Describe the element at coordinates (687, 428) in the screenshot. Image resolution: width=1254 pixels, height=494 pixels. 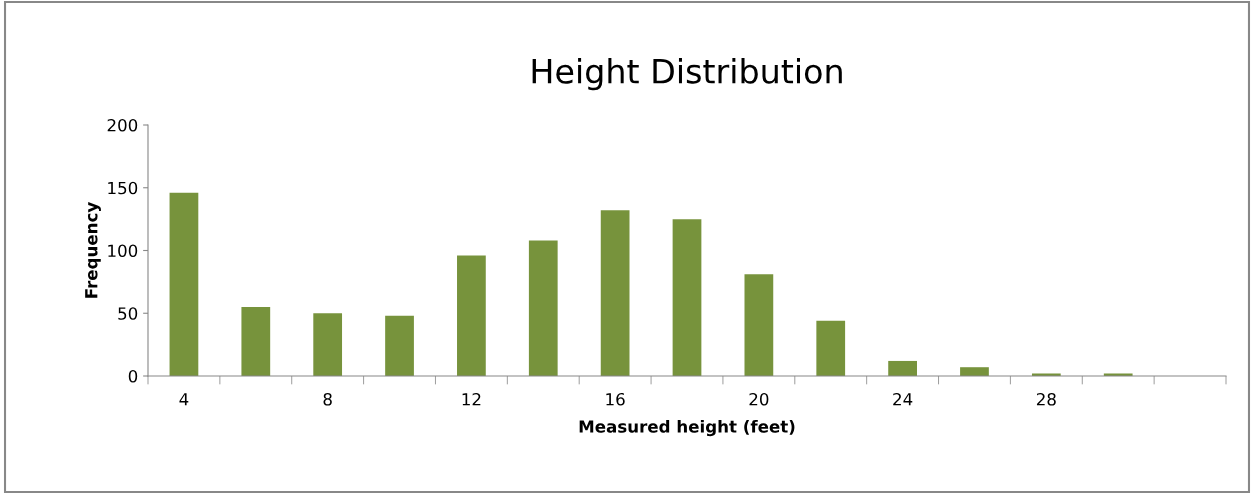
I see `x-axis-title: Measured height (feet)` at that location.